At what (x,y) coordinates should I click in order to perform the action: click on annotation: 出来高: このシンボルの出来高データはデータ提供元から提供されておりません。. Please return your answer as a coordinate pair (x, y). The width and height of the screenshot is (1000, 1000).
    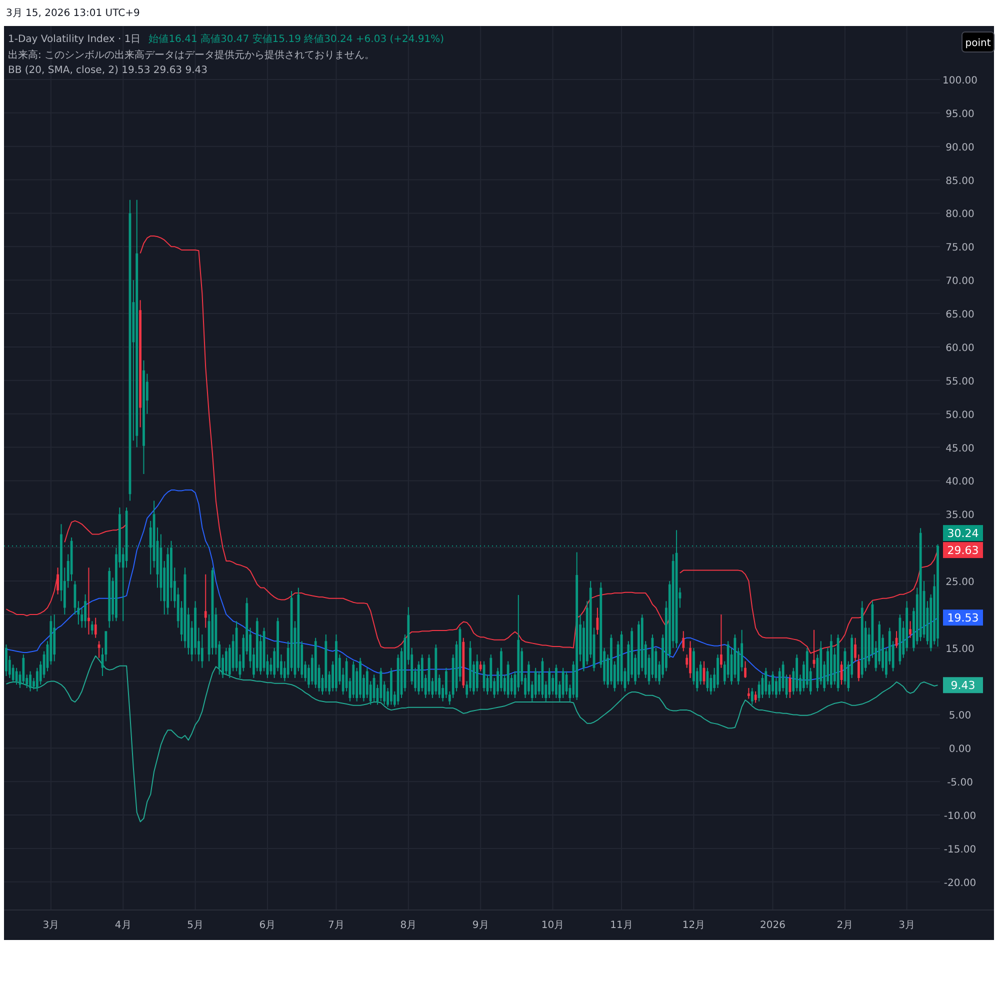
    Looking at the image, I should click on (191, 55).